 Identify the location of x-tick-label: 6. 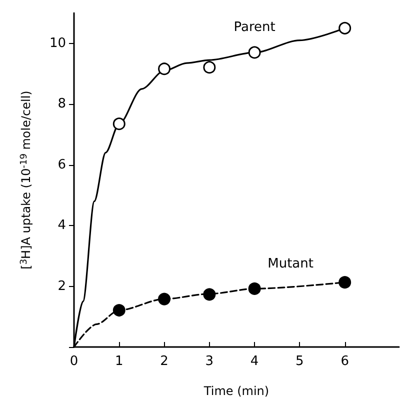
(344, 361).